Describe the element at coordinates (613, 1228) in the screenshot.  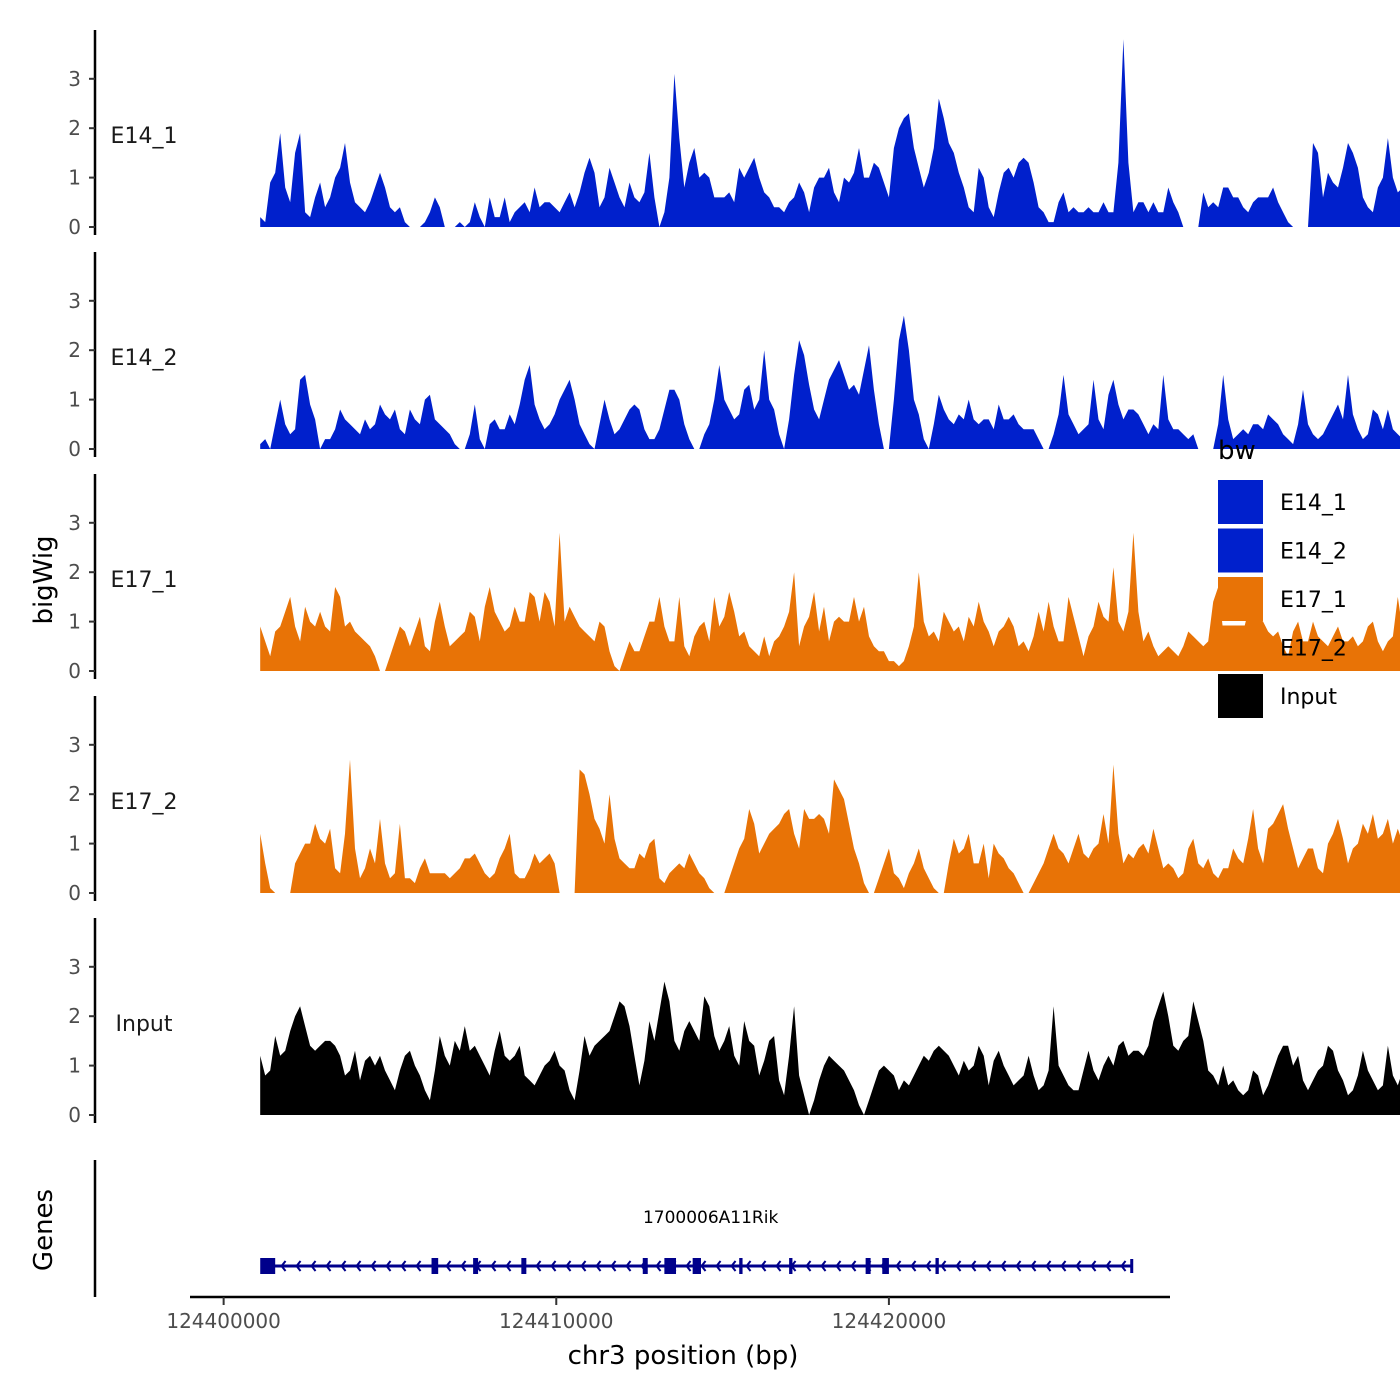
I see `genes-panel: 1700006A11Rik` at that location.